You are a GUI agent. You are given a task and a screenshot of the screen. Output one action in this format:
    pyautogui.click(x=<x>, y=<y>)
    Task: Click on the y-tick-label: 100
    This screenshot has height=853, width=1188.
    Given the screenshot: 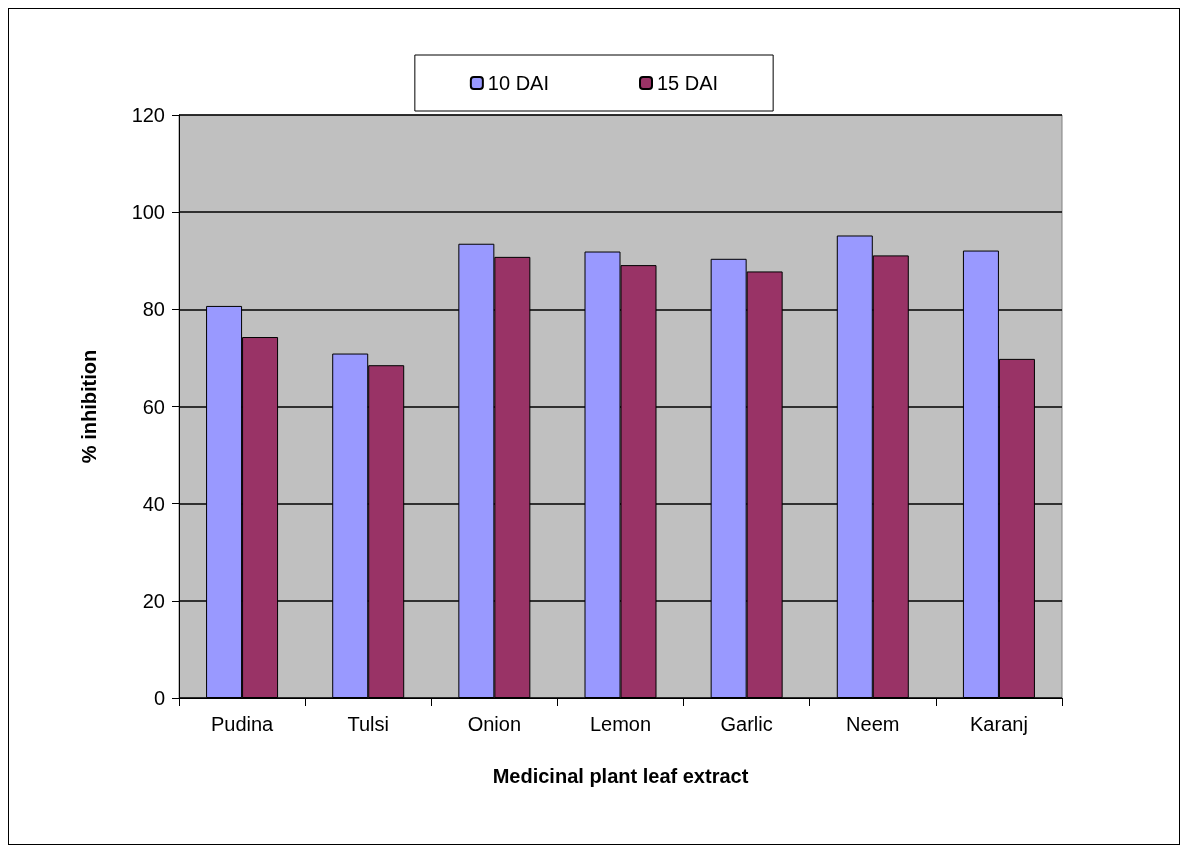 What is the action you would take?
    pyautogui.click(x=148, y=212)
    